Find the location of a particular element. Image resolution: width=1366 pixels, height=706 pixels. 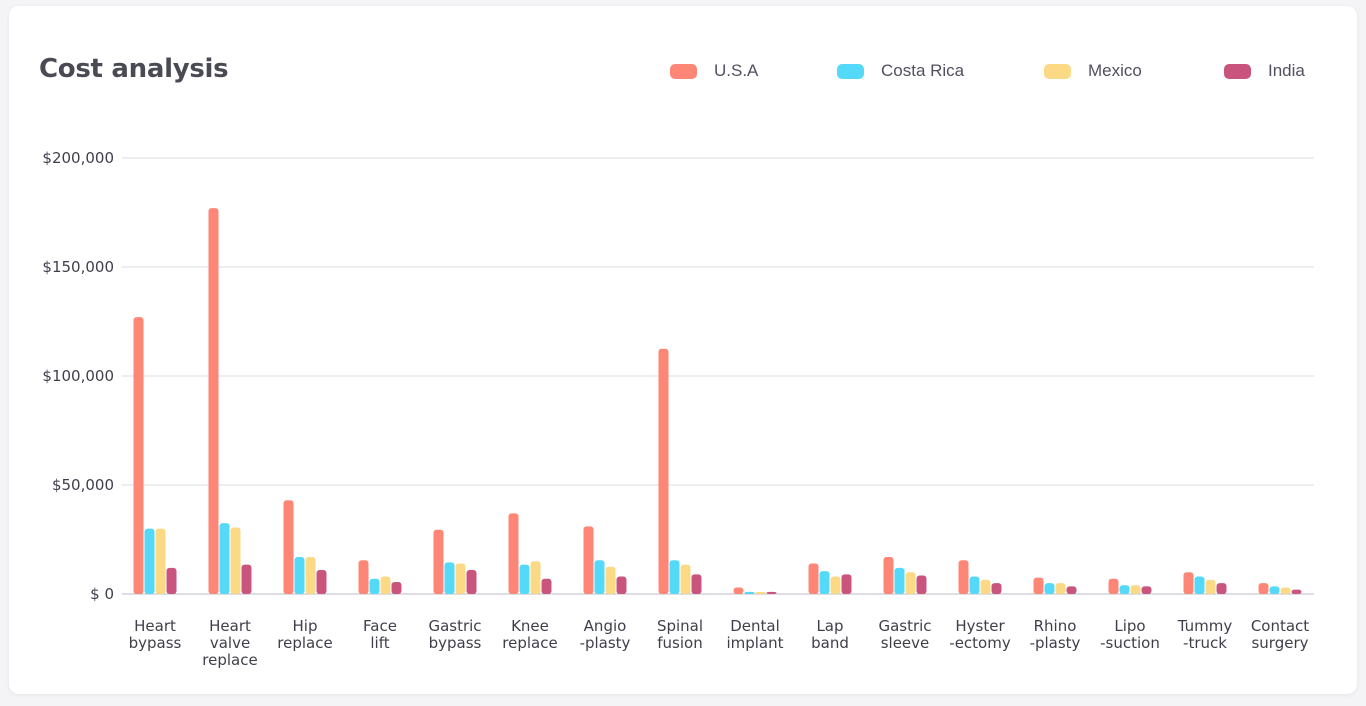

x-tick-label-line: -ectomy is located at coordinates (980, 643).